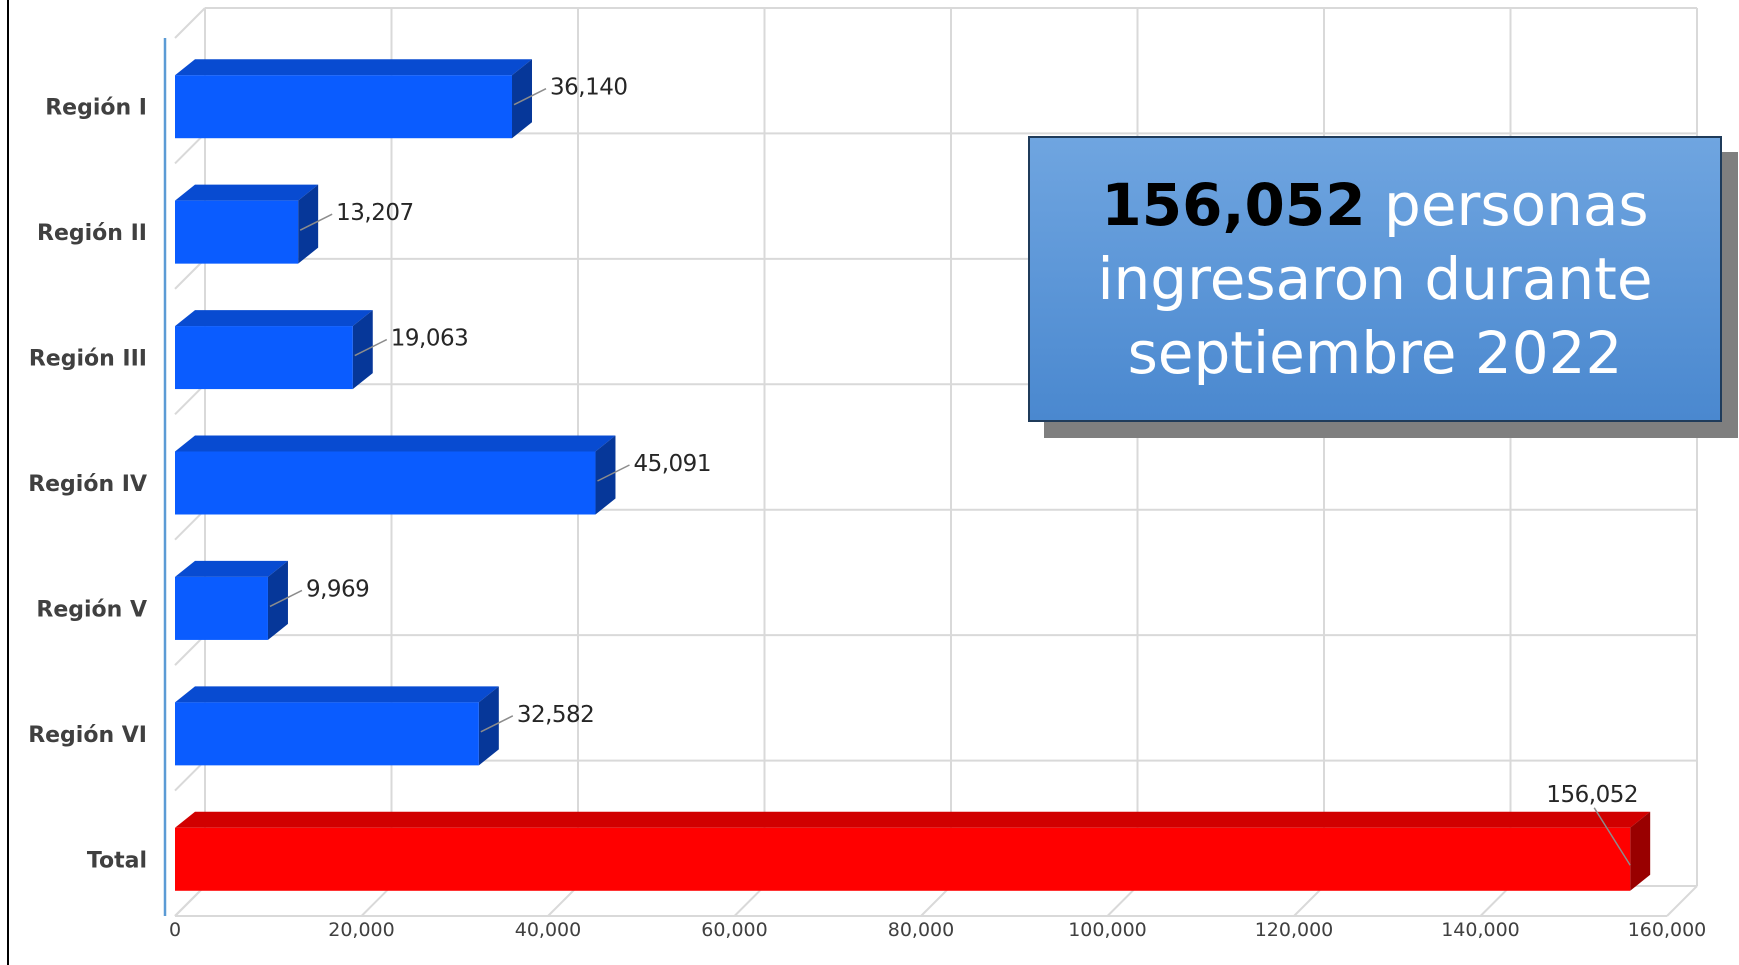  Describe the element at coordinates (555, 715) in the screenshot. I see `data-label: 32,582` at that location.